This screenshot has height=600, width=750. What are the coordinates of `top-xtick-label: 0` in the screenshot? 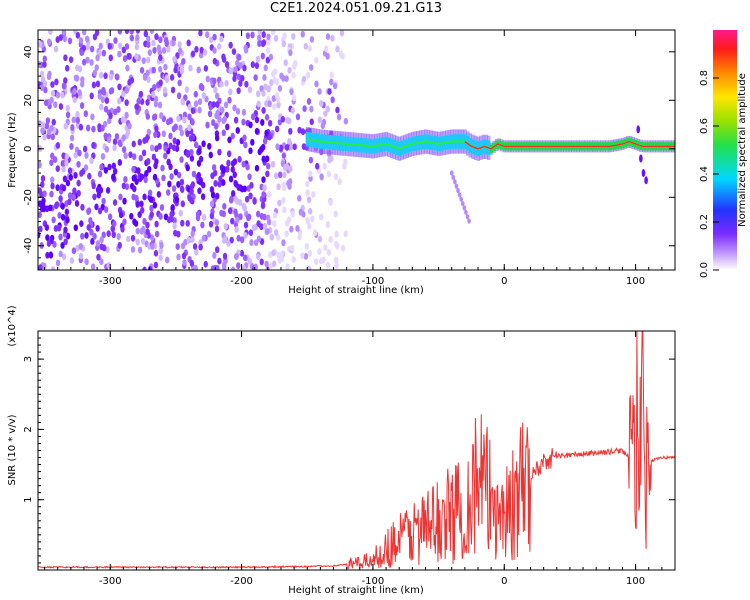 It's located at (504, 281).